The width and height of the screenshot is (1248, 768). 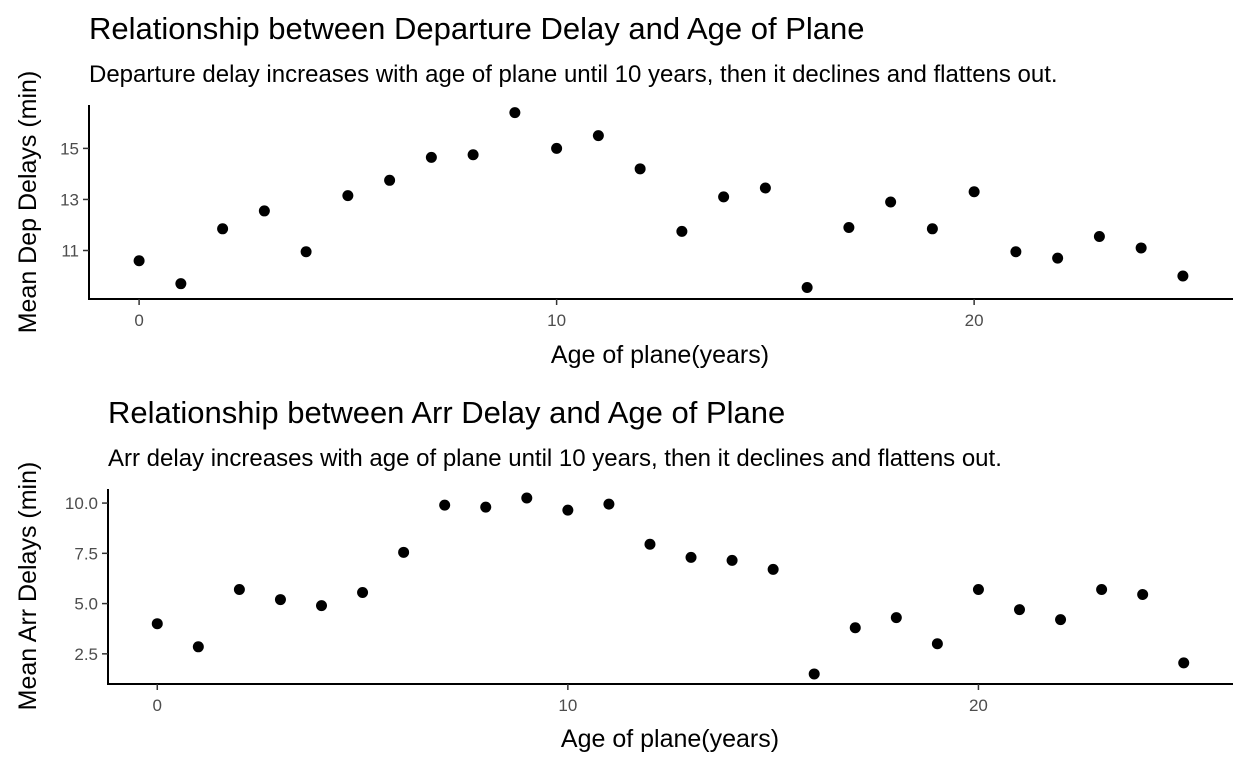 I want to click on arr-x-axis-title: Age of plane(years), so click(x=670, y=739).